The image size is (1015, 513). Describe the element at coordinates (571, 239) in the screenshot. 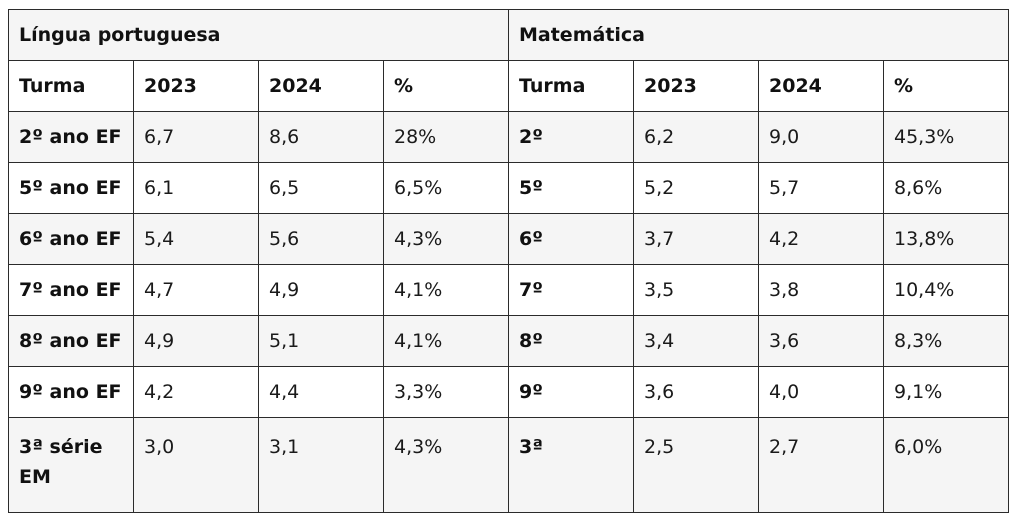

I see `row-label-cell: 6º` at that location.